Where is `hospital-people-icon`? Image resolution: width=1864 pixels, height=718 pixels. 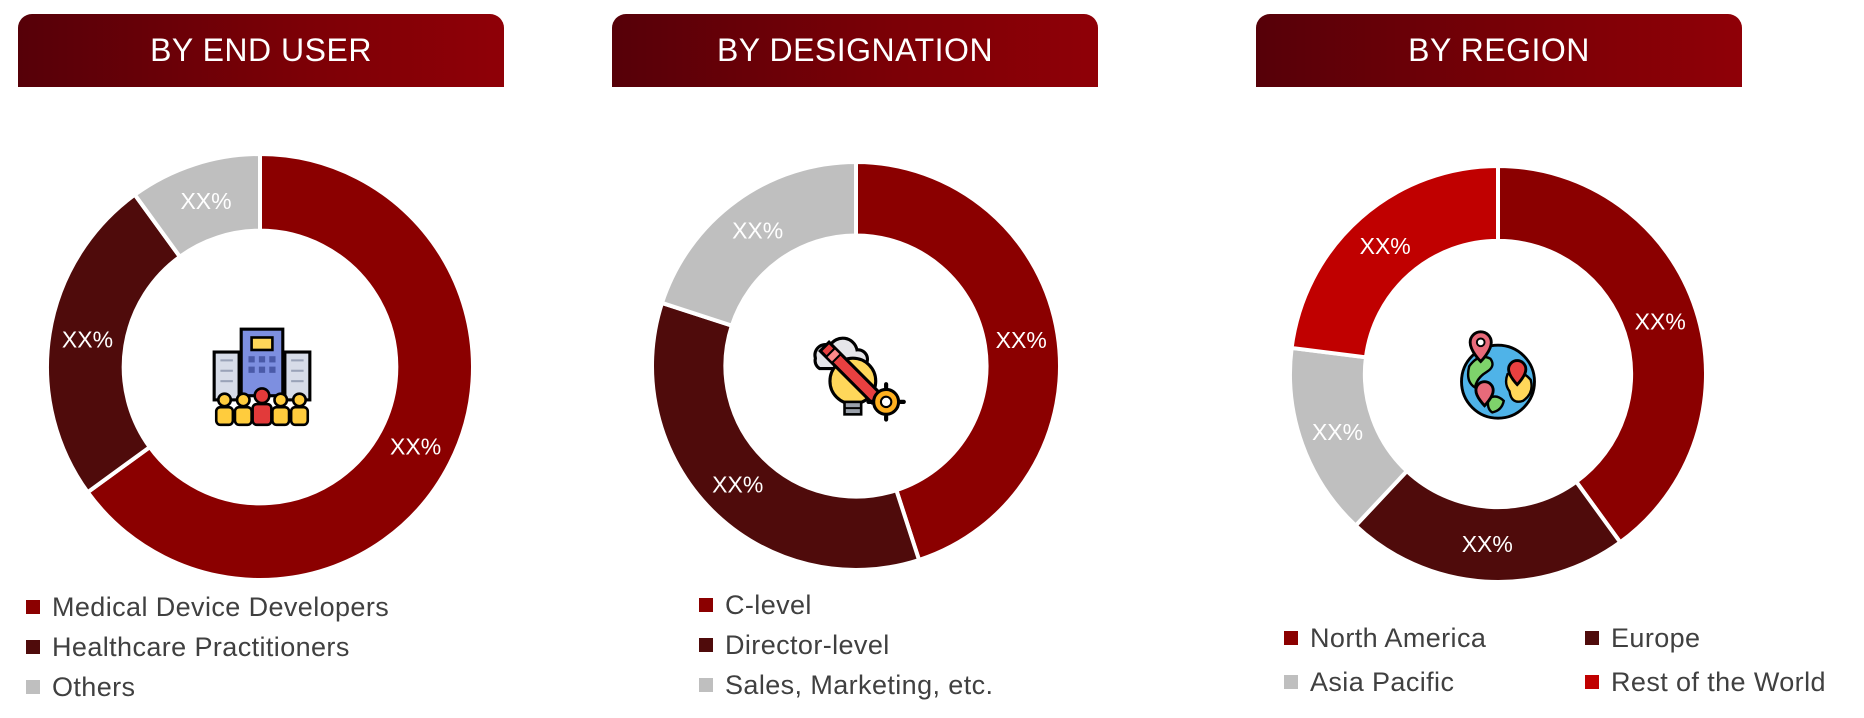
hospital-people-icon is located at coordinates (262, 377).